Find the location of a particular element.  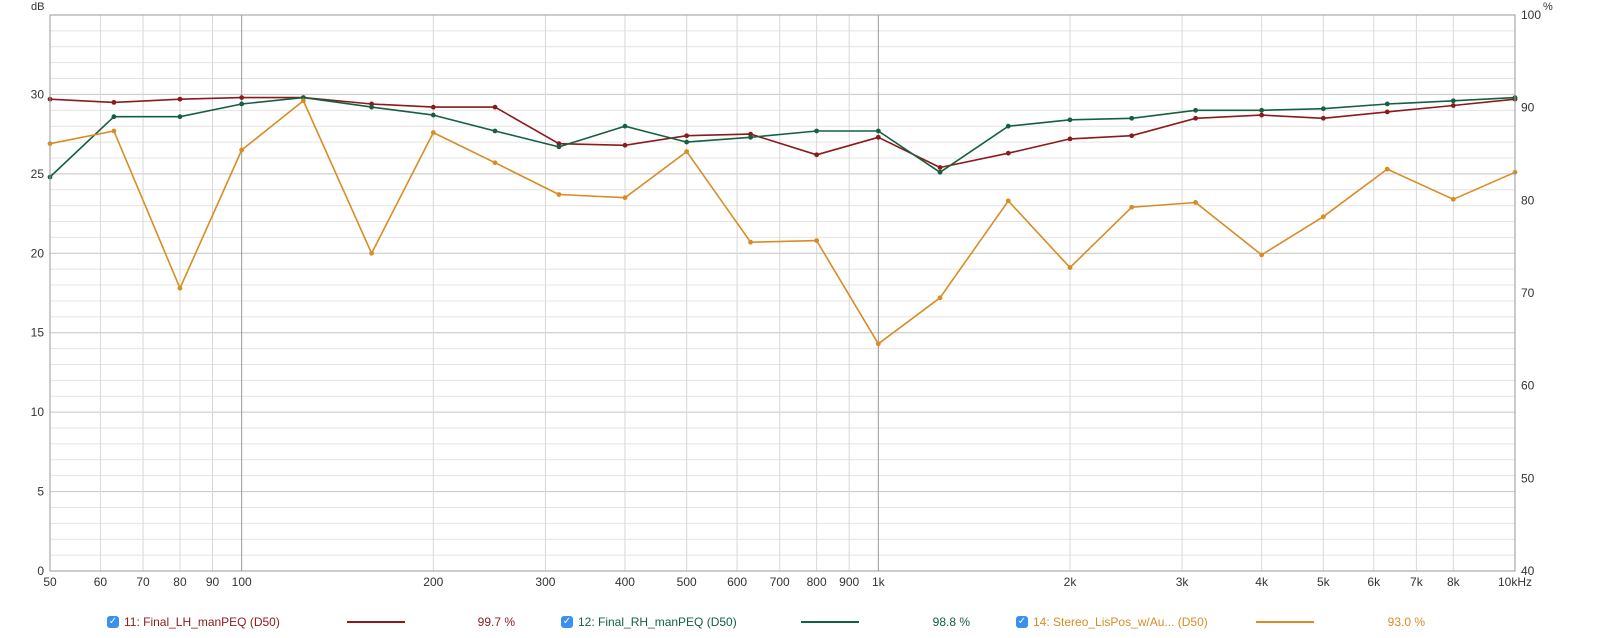

legend-value: 93.0 % is located at coordinates (1406, 622).